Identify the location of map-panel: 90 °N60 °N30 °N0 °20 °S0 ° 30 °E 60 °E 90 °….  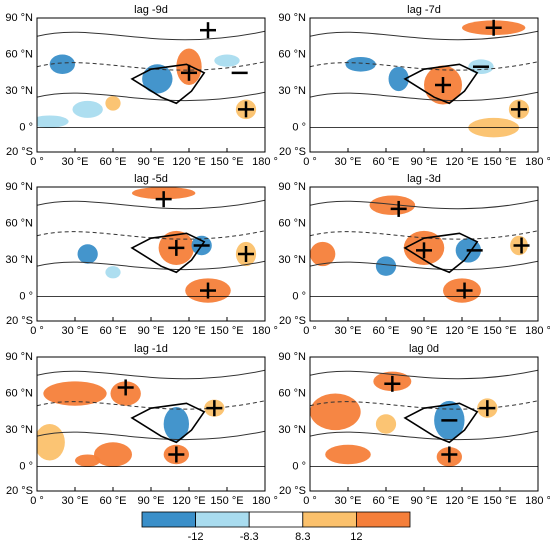
(414, 255).